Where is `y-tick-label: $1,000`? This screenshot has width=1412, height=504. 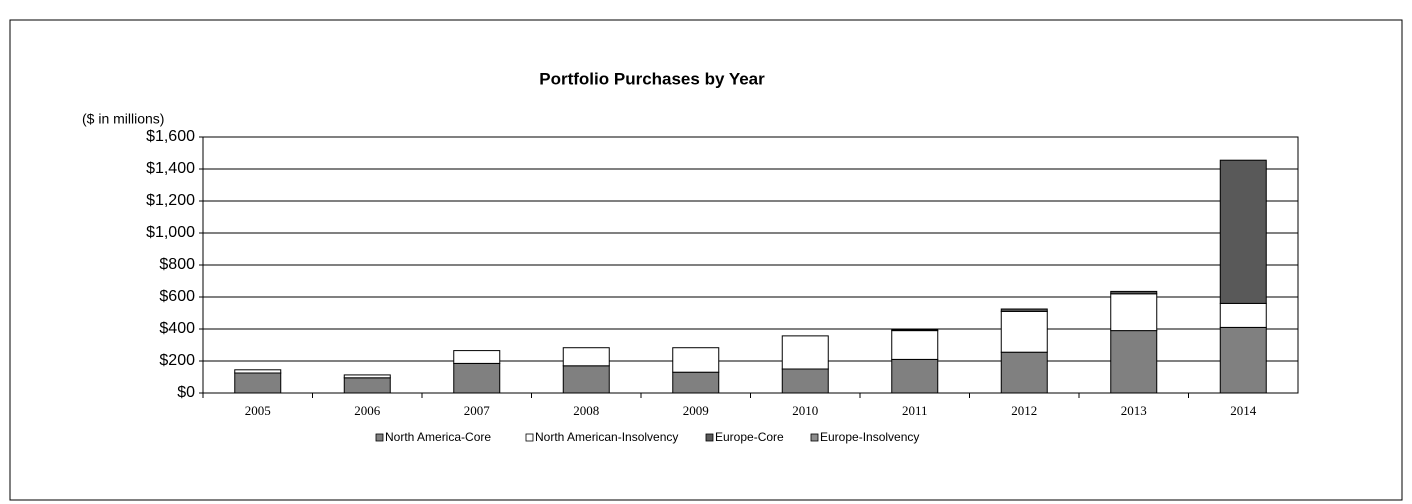
y-tick-label: $1,000 is located at coordinates (170, 232).